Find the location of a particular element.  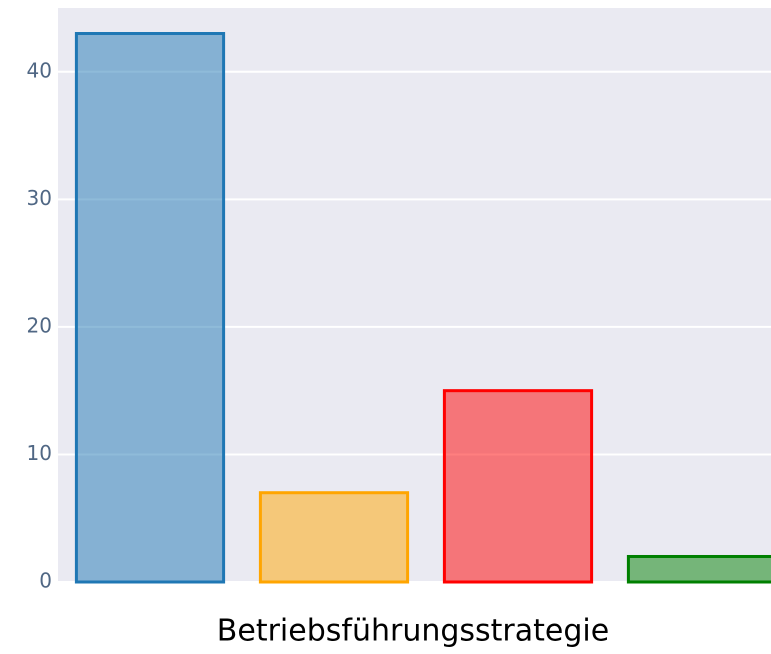

y-tick-label: 0 is located at coordinates (45, 581).